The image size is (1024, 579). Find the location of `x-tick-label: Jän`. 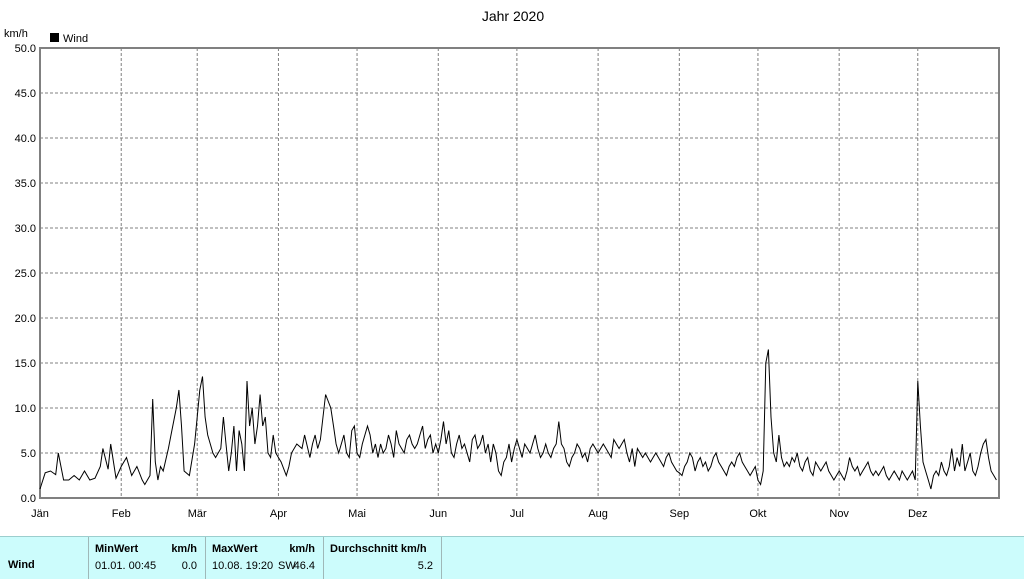

x-tick-label: Jän is located at coordinates (40, 514).